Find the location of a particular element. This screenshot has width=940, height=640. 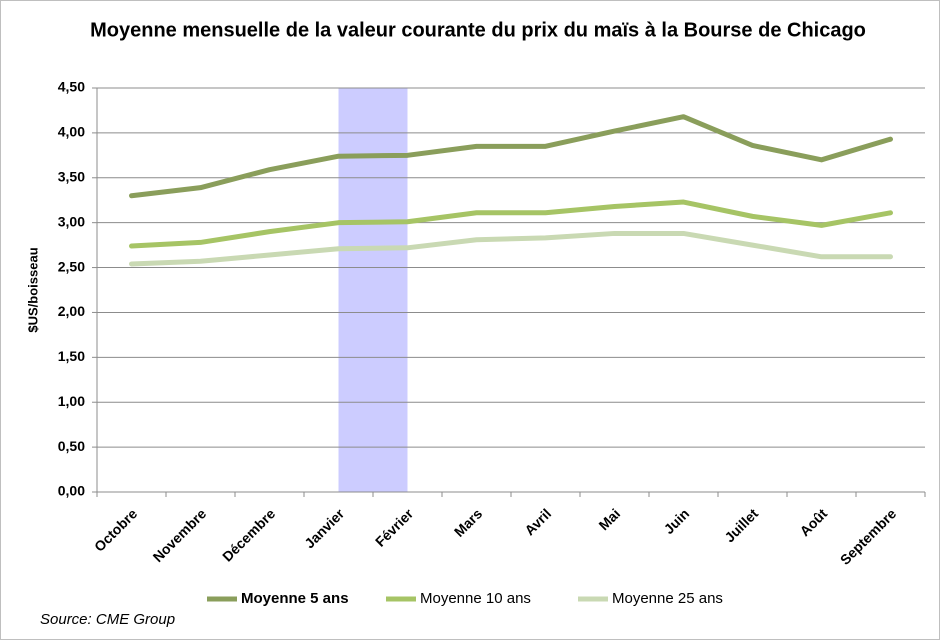

source-note: Source: CME Group is located at coordinates (107, 619).